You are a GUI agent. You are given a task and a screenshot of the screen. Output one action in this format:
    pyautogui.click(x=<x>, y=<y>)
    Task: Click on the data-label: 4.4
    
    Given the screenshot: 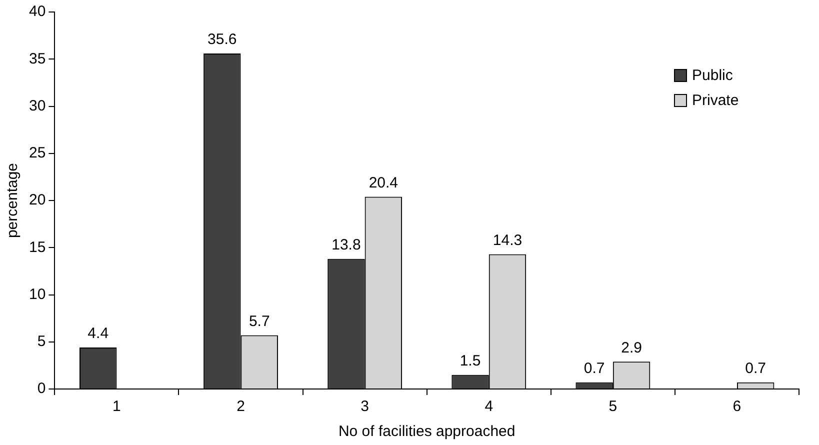 What is the action you would take?
    pyautogui.click(x=98, y=333)
    